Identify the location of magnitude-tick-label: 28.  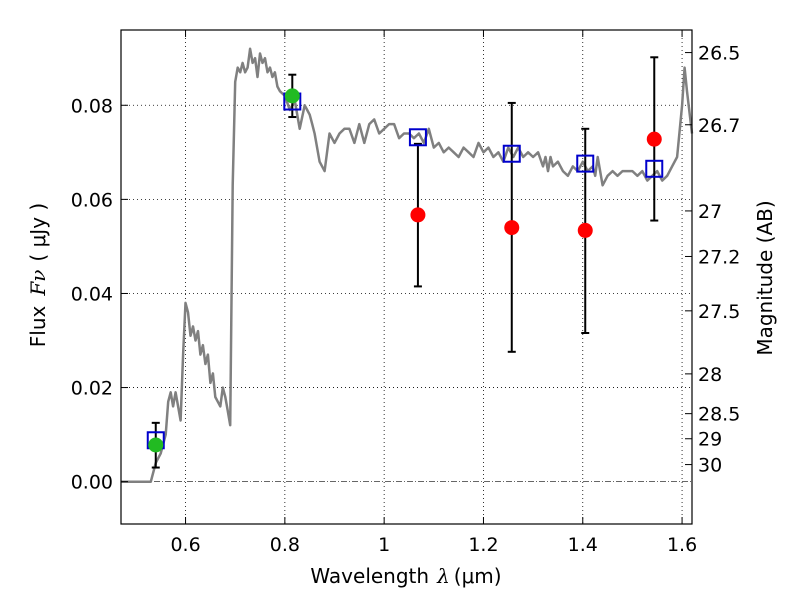
(710, 375).